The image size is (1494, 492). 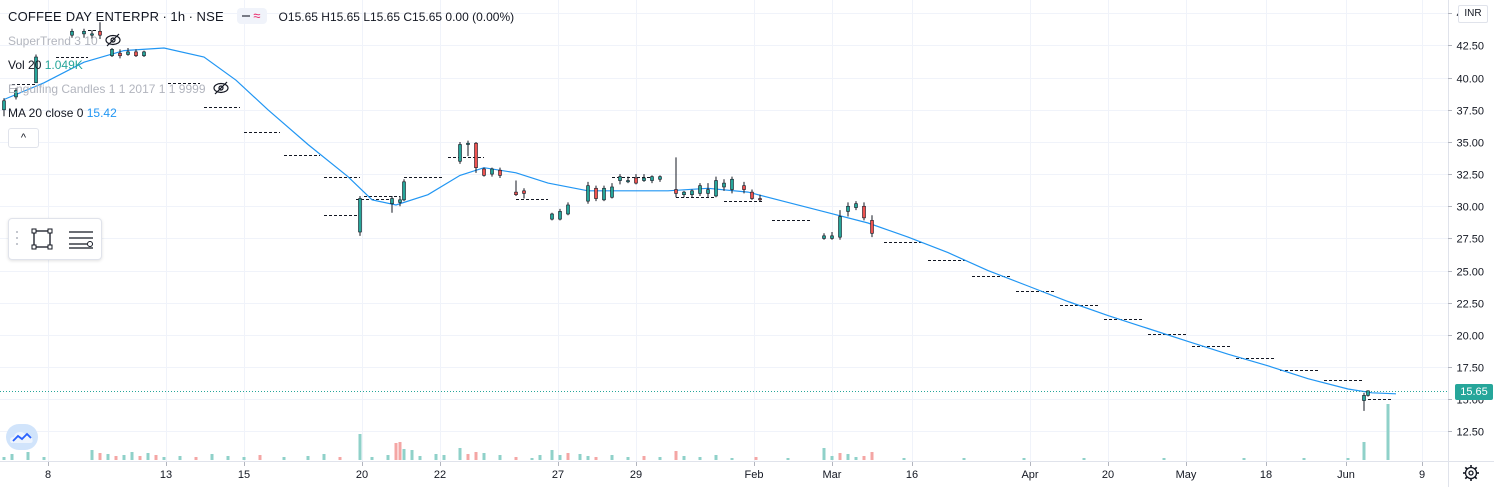 What do you see at coordinates (1470, 144) in the screenshot?
I see `y-tick-label: 35.00` at bounding box center [1470, 144].